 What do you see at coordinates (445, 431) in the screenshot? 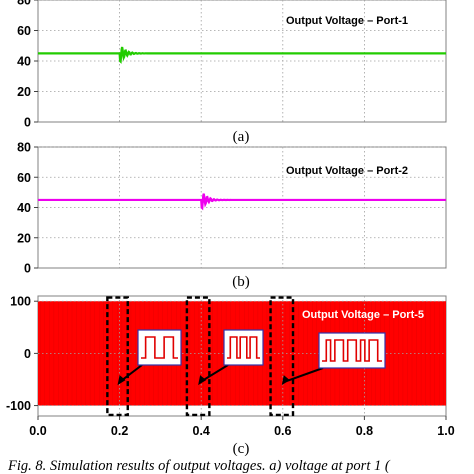
I see `x-tick-label: 1.0` at bounding box center [445, 431].